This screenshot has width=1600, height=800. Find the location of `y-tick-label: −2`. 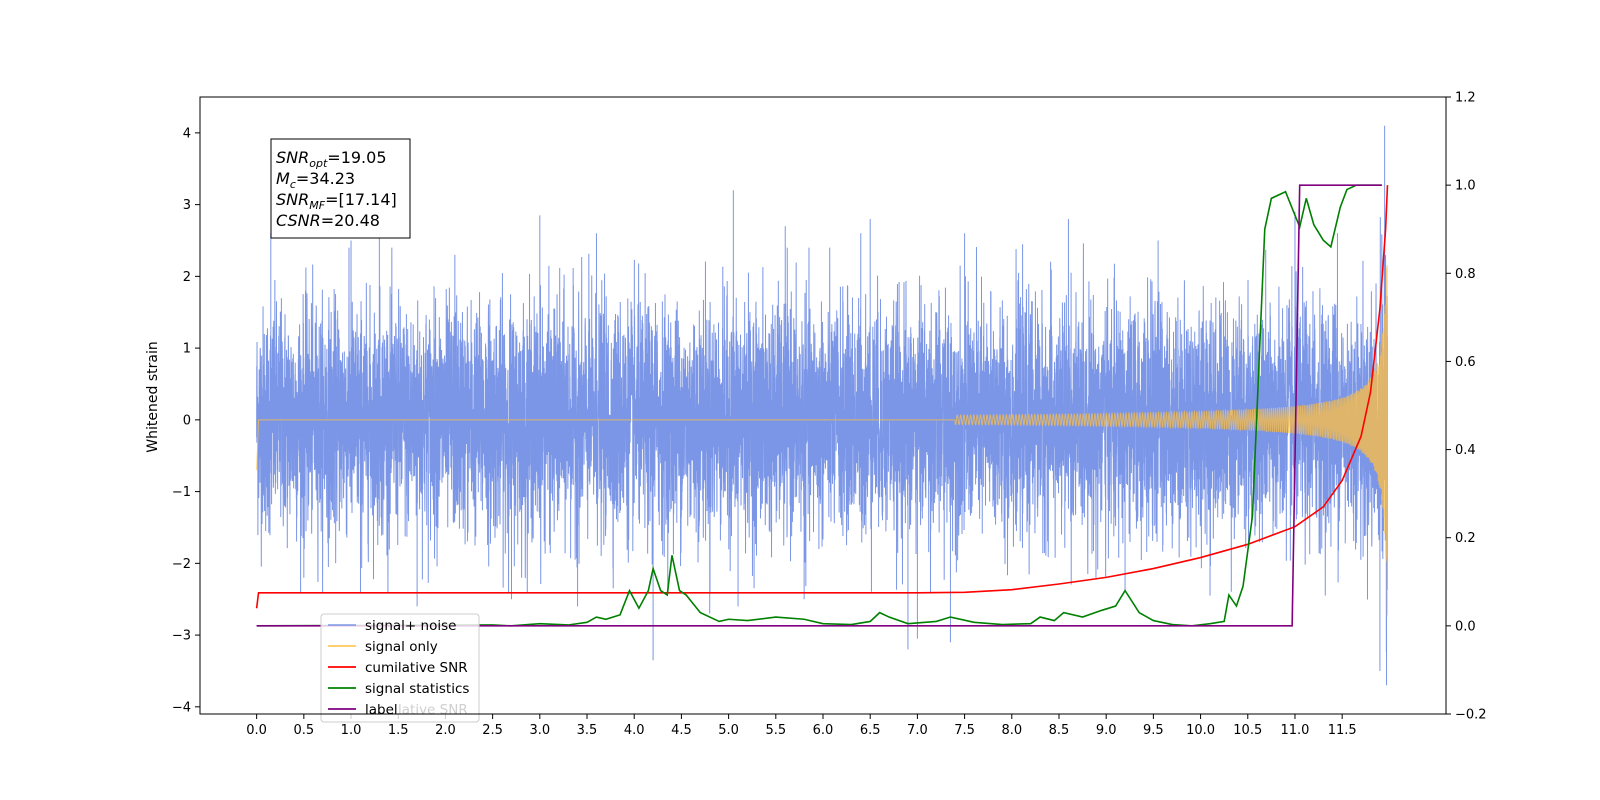

y-tick-label: −2 is located at coordinates (181, 564).